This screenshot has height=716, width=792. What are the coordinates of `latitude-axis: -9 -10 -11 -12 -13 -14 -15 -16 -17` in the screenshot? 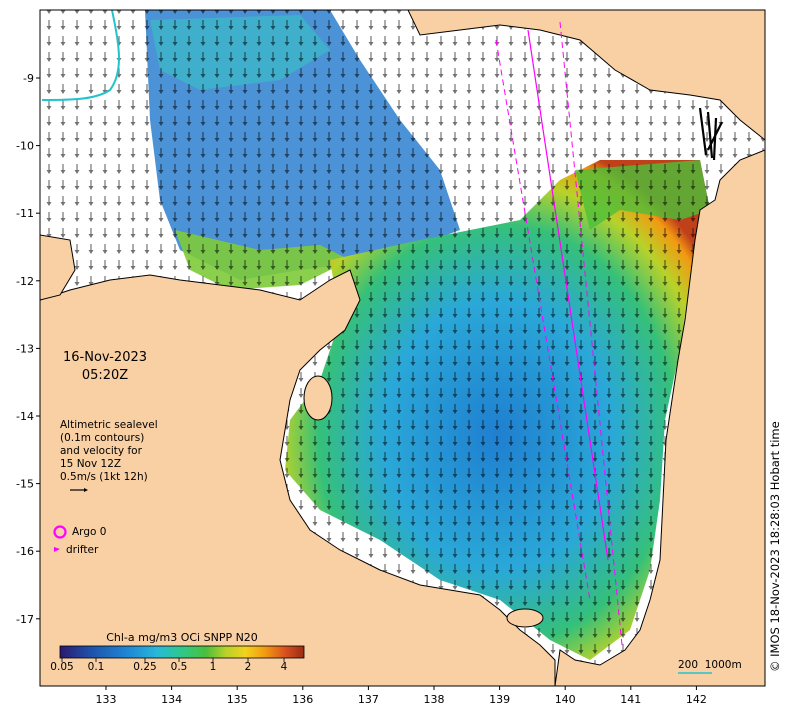 It's located at (28, 349).